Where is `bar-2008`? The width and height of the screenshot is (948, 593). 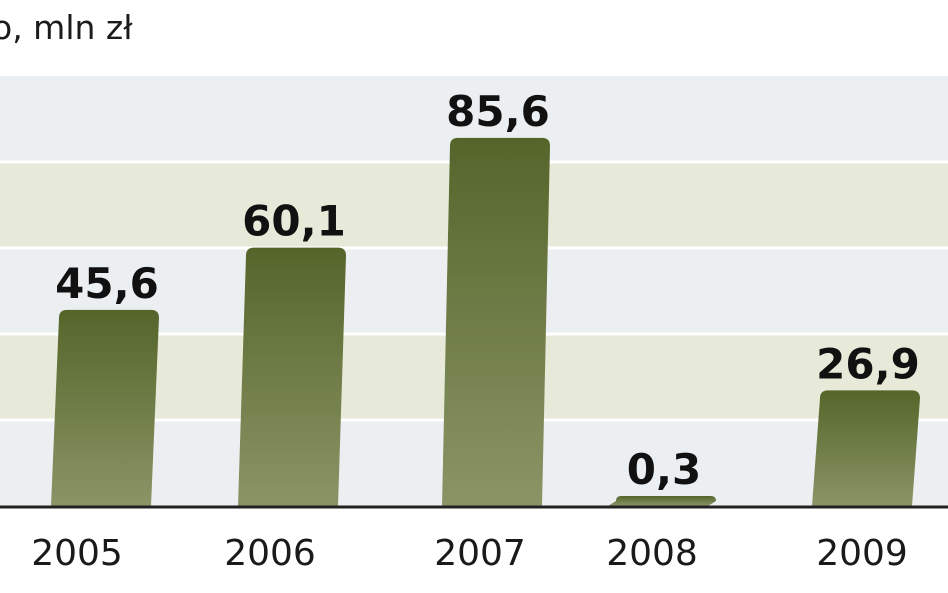
bar-2008 is located at coordinates (662, 501).